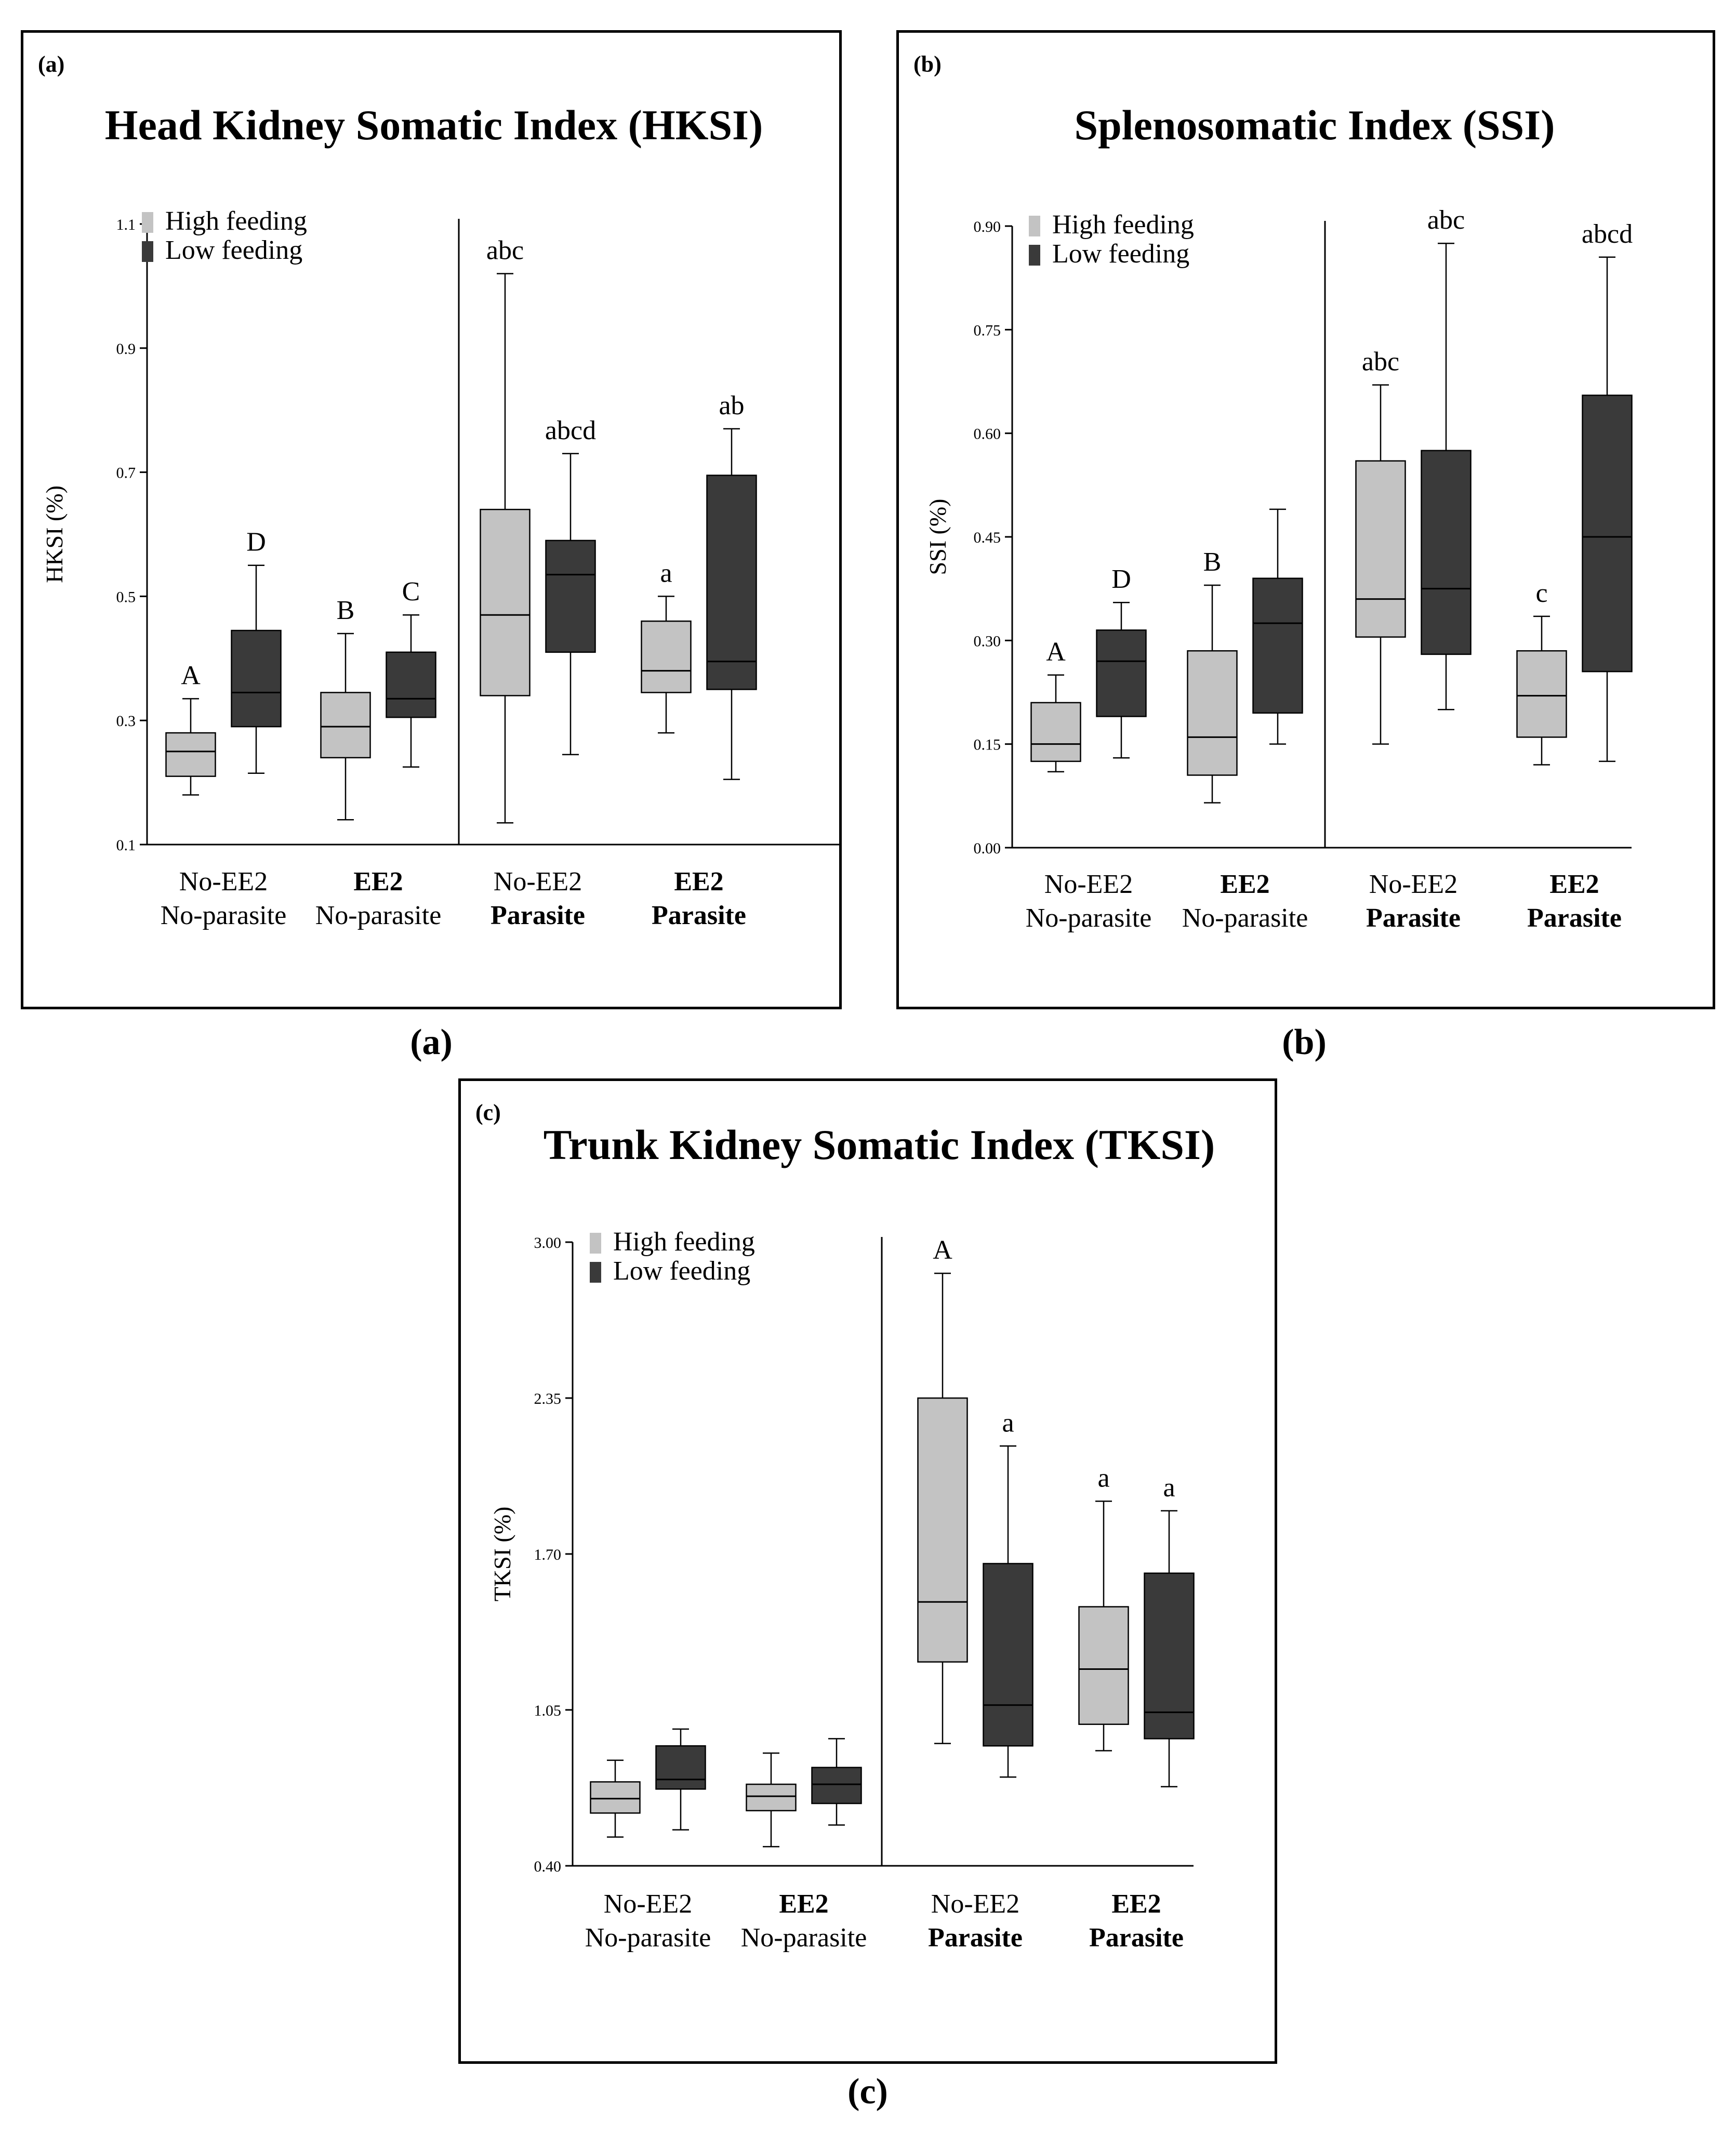 The height and width of the screenshot is (2134, 1736). Describe the element at coordinates (1212, 562) in the screenshot. I see `significance-letter: B` at that location.